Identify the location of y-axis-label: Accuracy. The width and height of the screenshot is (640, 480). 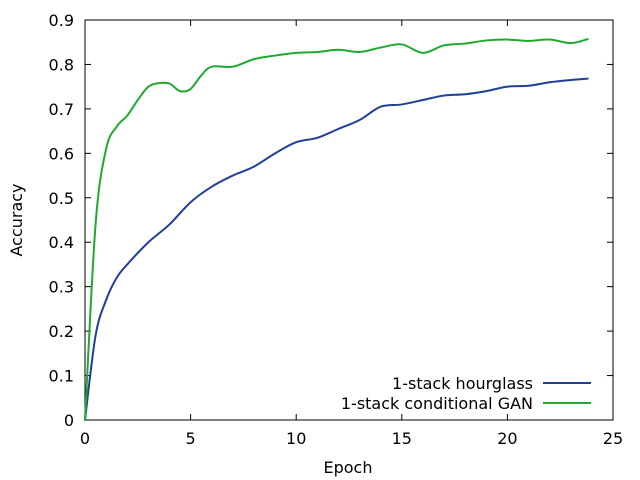
(16, 219).